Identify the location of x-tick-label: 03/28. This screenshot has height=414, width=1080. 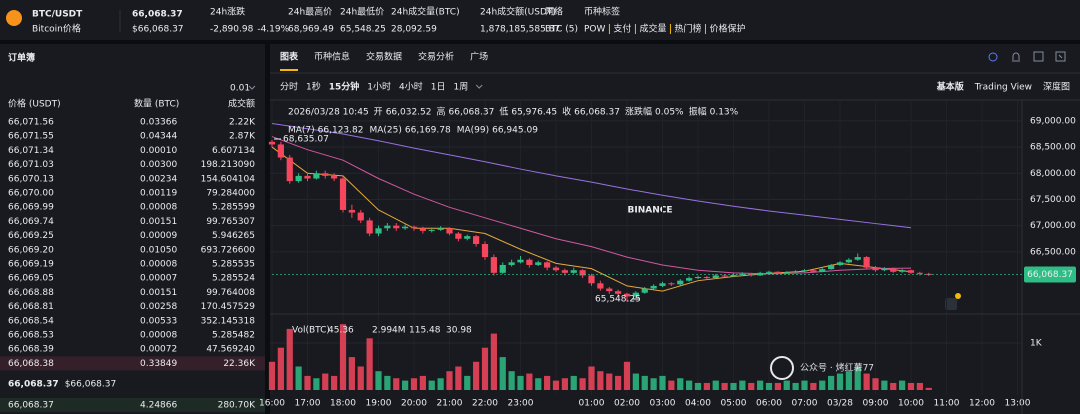
(840, 404).